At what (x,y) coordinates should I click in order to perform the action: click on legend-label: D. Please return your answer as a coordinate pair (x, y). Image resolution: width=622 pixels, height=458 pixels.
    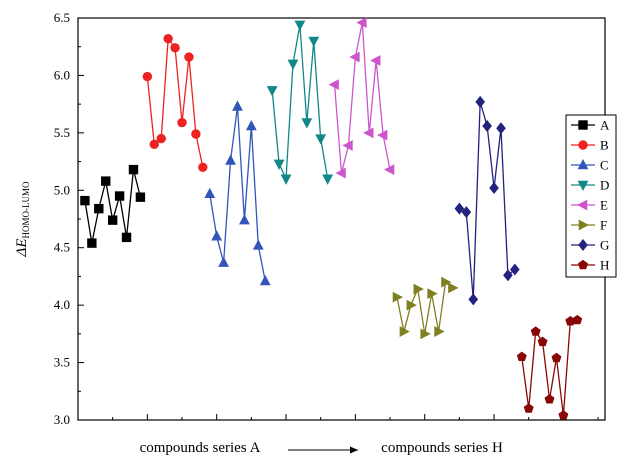
    Looking at the image, I should click on (604, 185).